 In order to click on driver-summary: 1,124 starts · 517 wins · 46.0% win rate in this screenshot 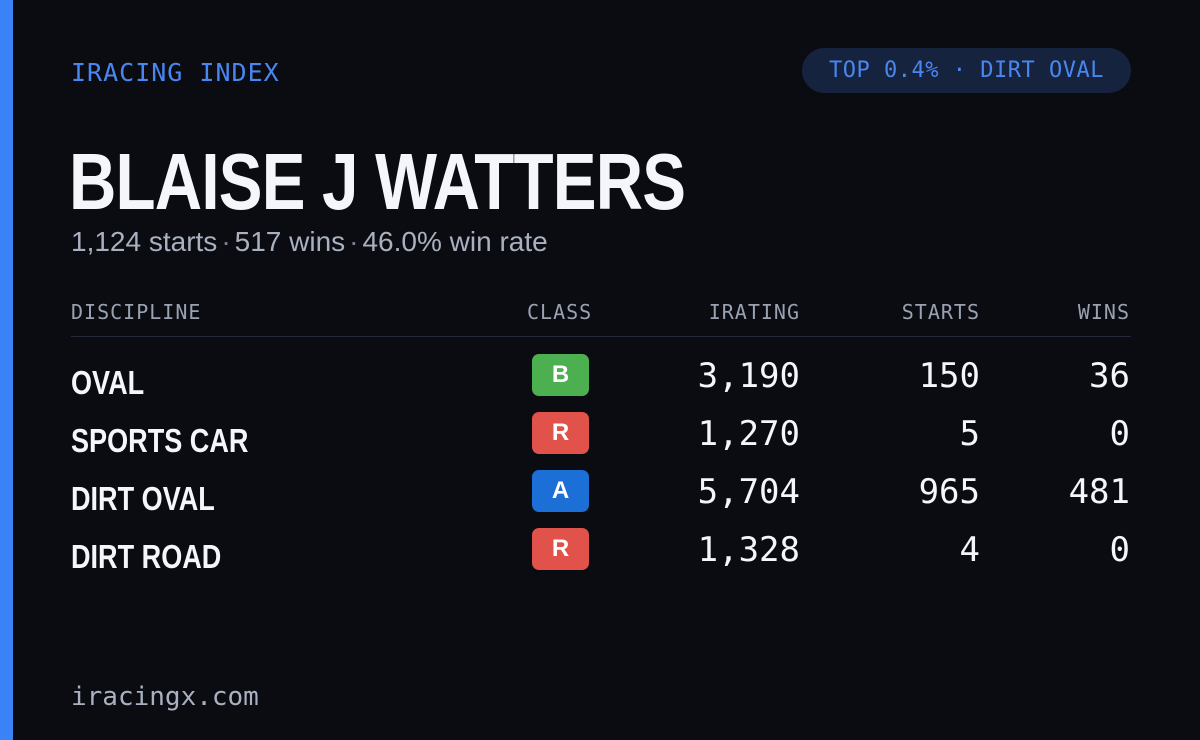, I will do `click(309, 242)`.